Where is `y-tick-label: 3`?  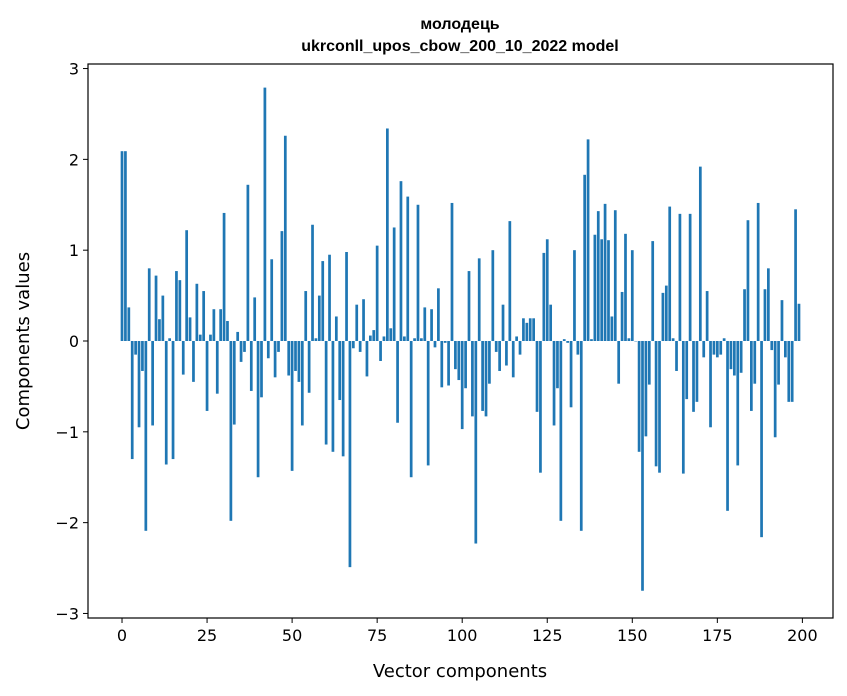
y-tick-label: 3 is located at coordinates (74, 69).